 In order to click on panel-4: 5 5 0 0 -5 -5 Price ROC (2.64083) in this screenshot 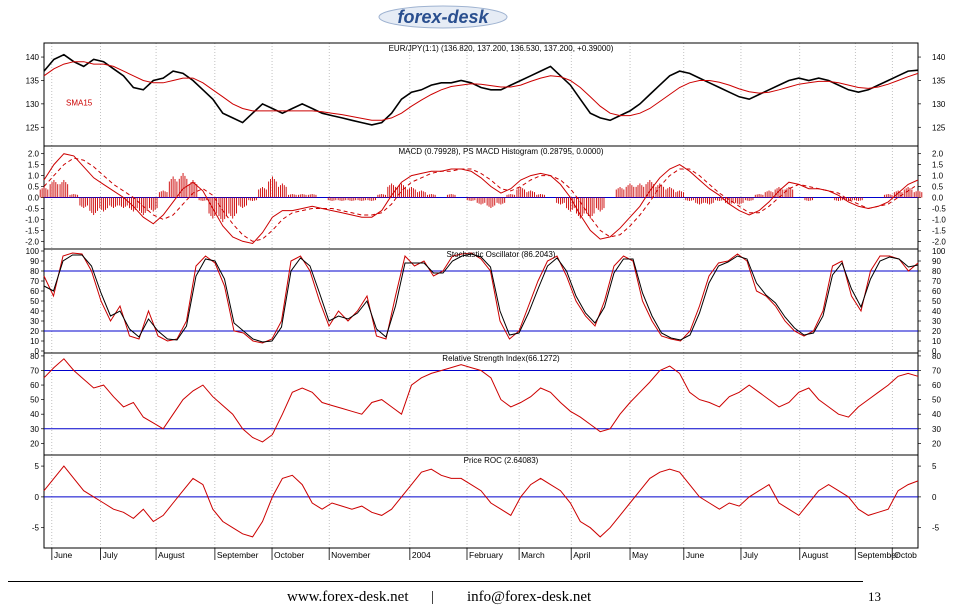, I will do `click(486, 501)`.